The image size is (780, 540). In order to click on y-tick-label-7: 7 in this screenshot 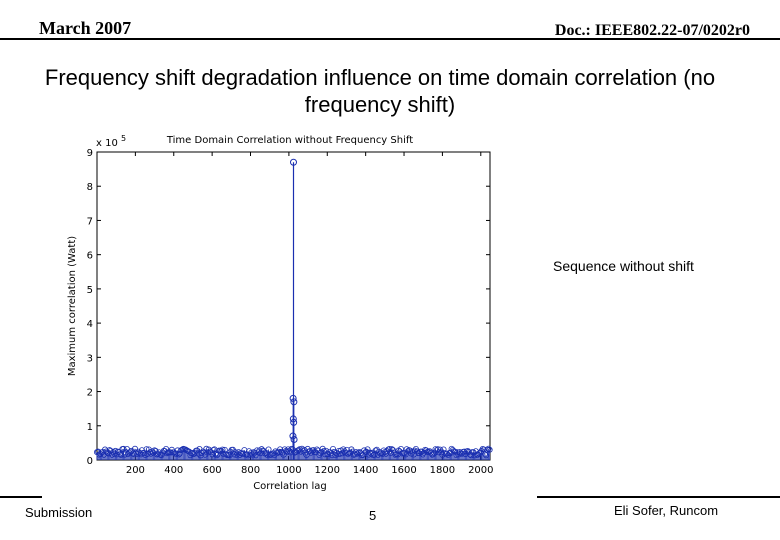, I will do `click(90, 221)`.